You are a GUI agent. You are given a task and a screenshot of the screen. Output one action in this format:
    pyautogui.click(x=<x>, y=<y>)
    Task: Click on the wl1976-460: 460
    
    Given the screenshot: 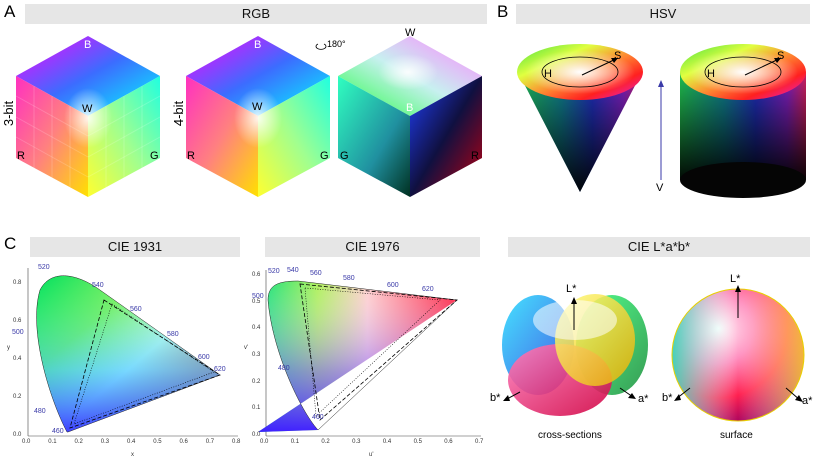 What is the action you would take?
    pyautogui.click(x=318, y=417)
    